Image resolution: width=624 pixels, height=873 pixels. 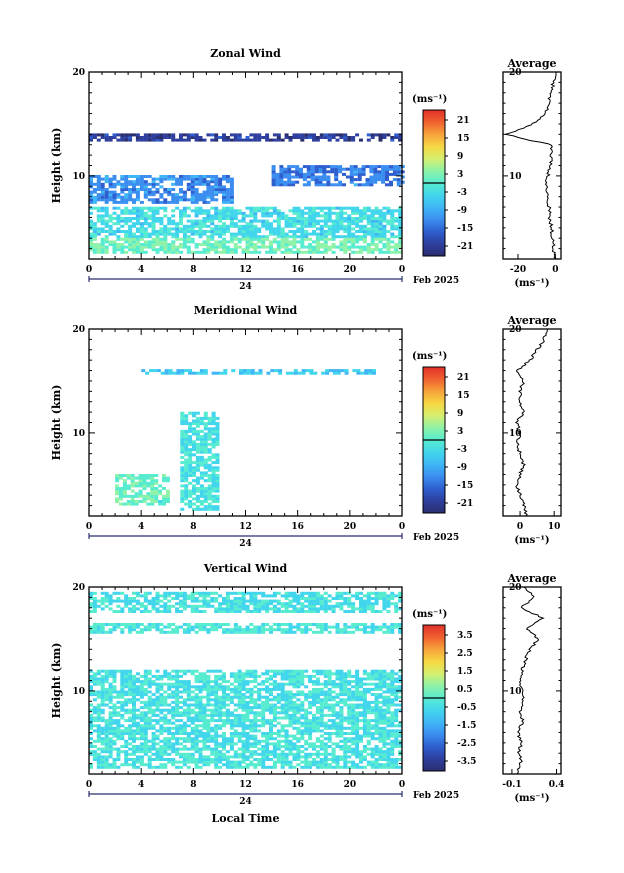 I want to click on y-axis-label: Height (km), so click(x=56, y=166).